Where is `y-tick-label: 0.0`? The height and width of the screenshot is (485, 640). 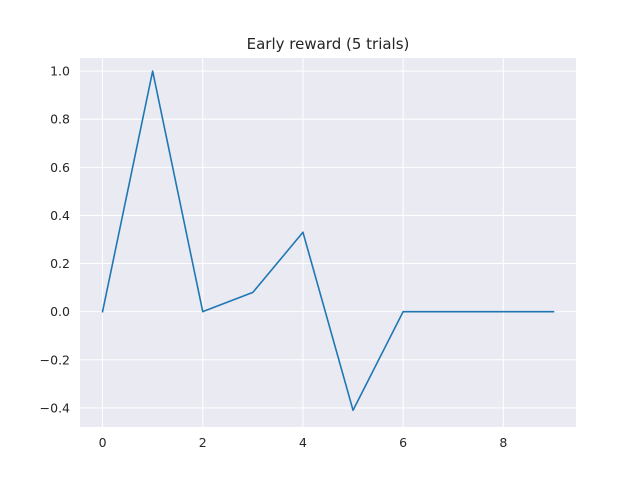 y-tick-label: 0.0 is located at coordinates (60, 311).